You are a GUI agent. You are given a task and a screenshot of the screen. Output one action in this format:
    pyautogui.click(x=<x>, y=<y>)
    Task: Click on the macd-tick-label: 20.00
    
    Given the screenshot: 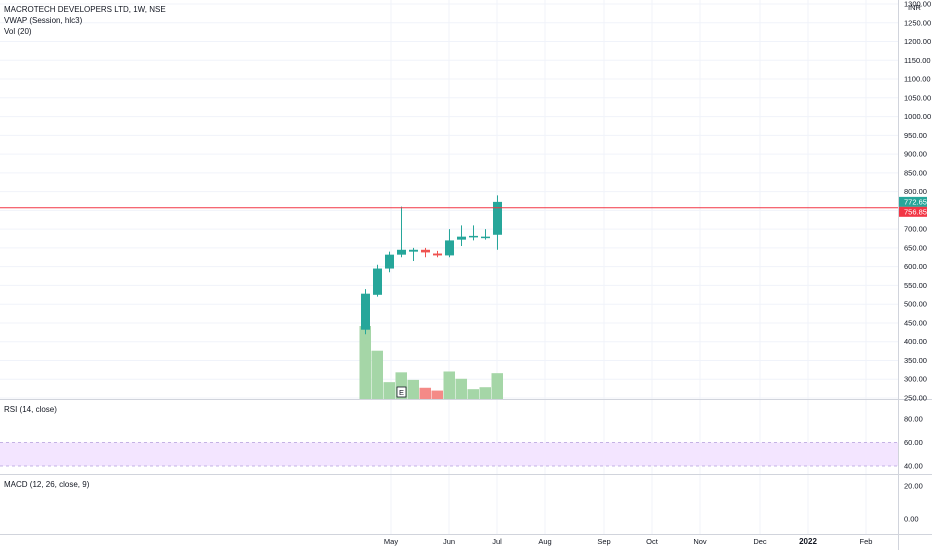 What is the action you would take?
    pyautogui.click(x=913, y=486)
    